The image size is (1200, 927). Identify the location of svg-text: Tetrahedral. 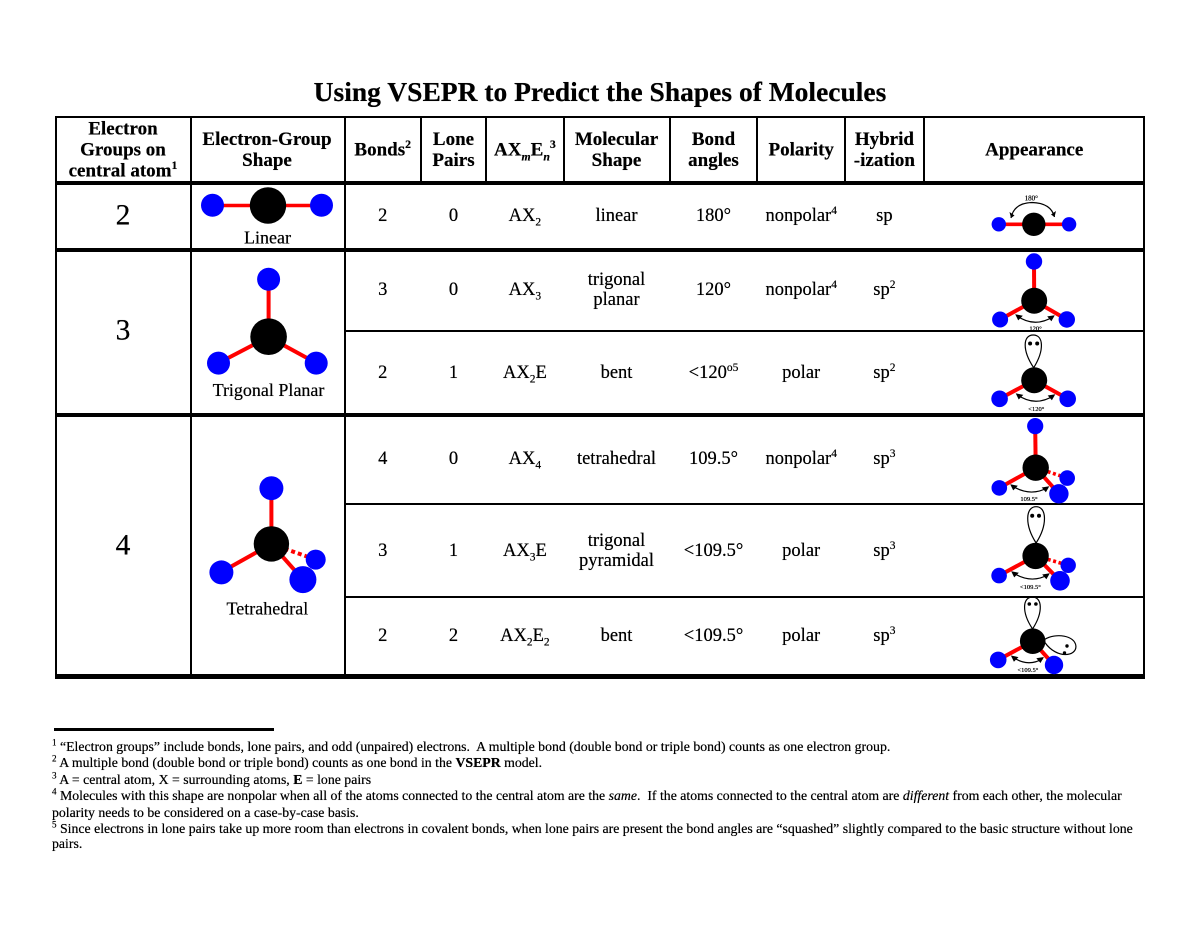
(268, 608).